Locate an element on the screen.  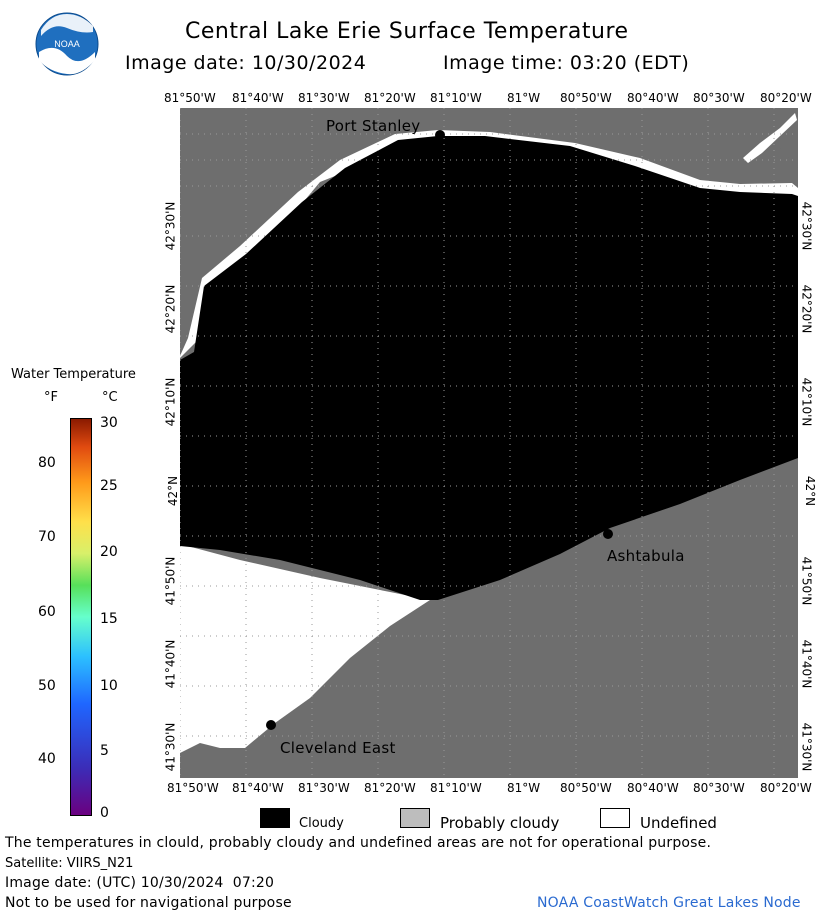
cleveland-east-marker is located at coordinates (271, 725).